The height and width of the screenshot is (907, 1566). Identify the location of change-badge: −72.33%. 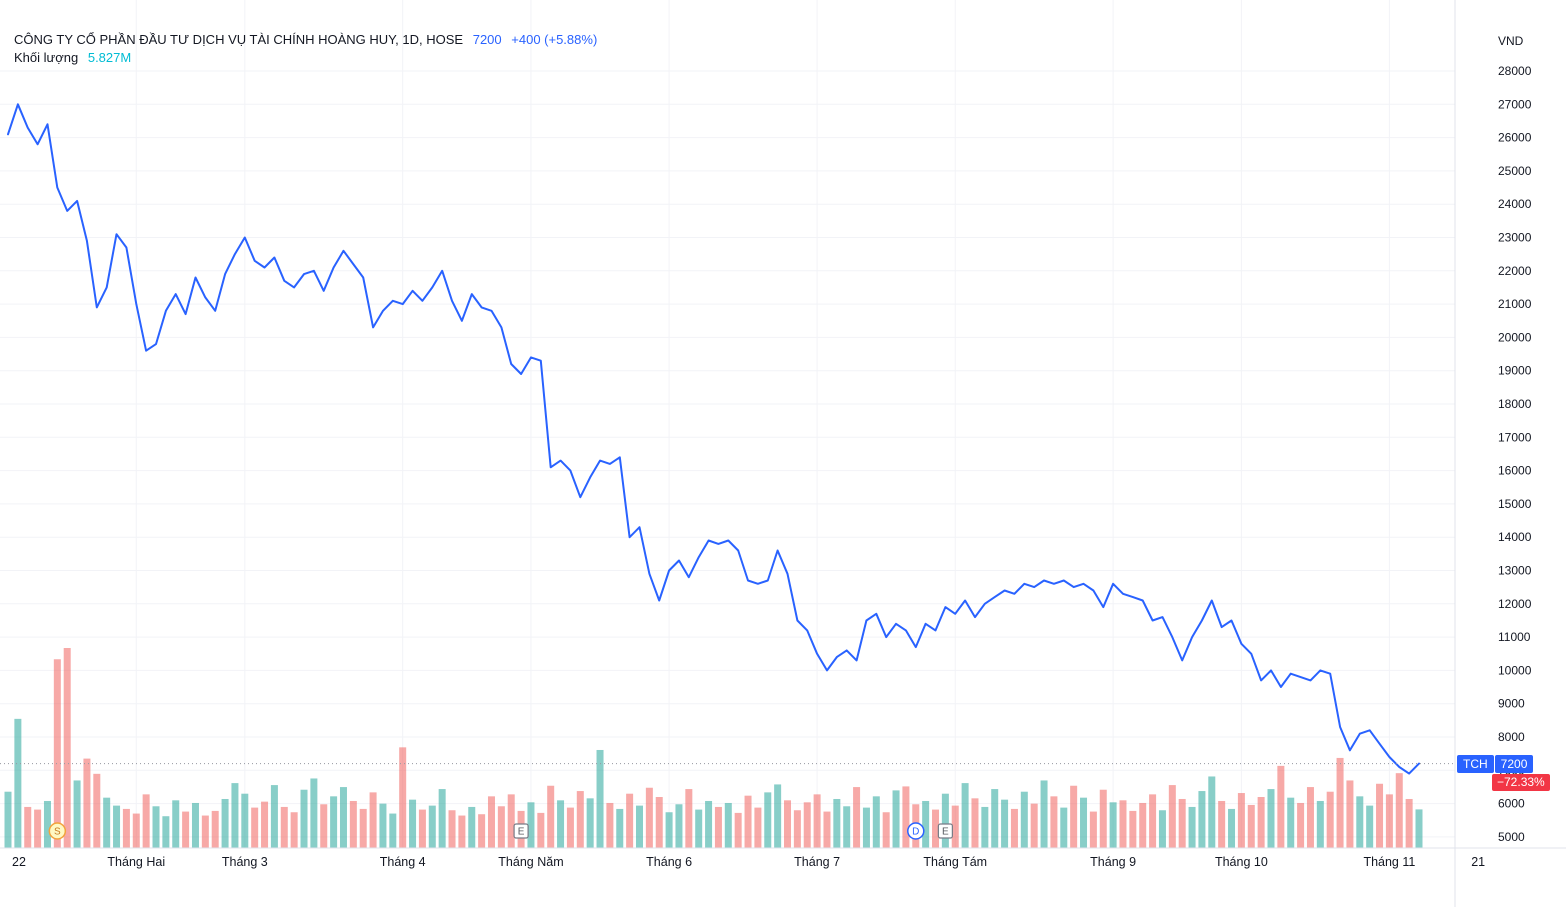
(1521, 782).